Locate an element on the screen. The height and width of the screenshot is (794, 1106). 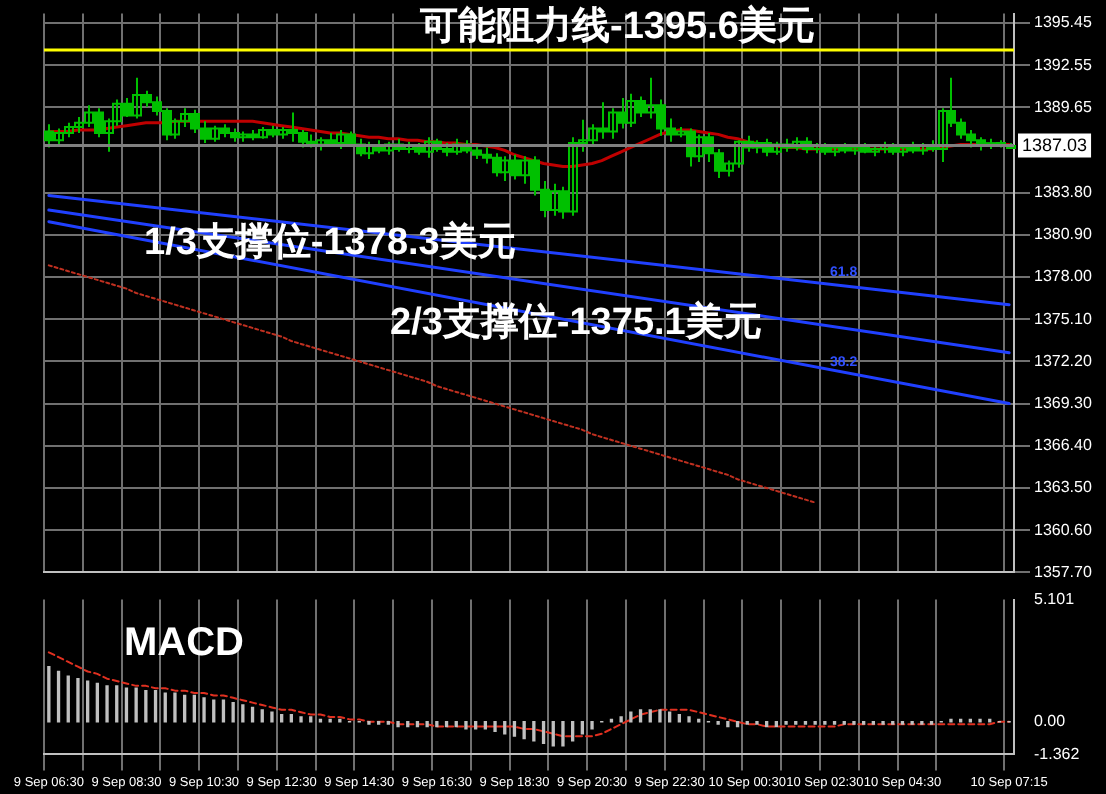
y-tick-label: 5.101 is located at coordinates (1055, 599).